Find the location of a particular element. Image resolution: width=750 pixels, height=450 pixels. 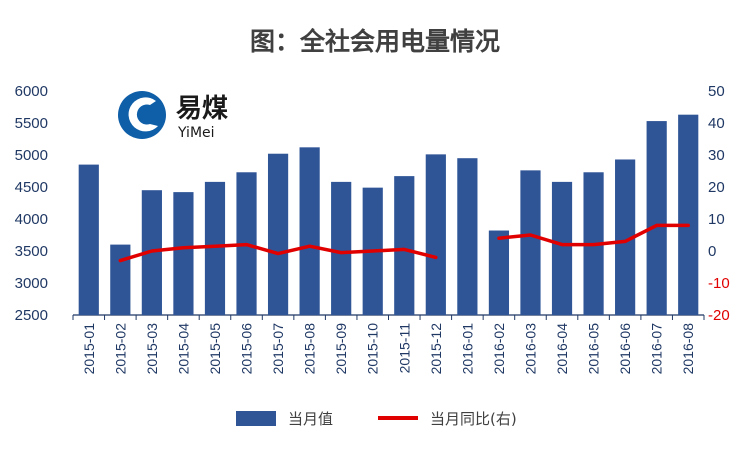

x-tick-label: 2016-06 is located at coordinates (625, 349).